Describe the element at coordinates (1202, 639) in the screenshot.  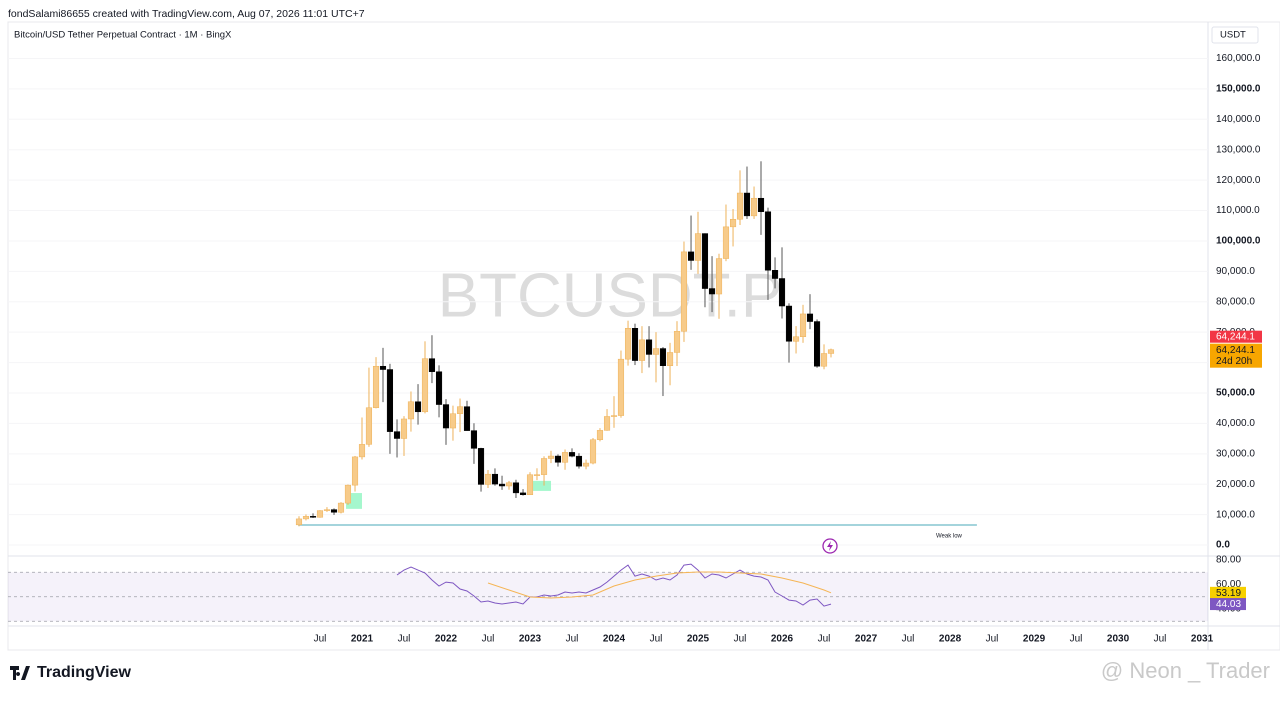
I see `x-tick-label: 2031` at that location.